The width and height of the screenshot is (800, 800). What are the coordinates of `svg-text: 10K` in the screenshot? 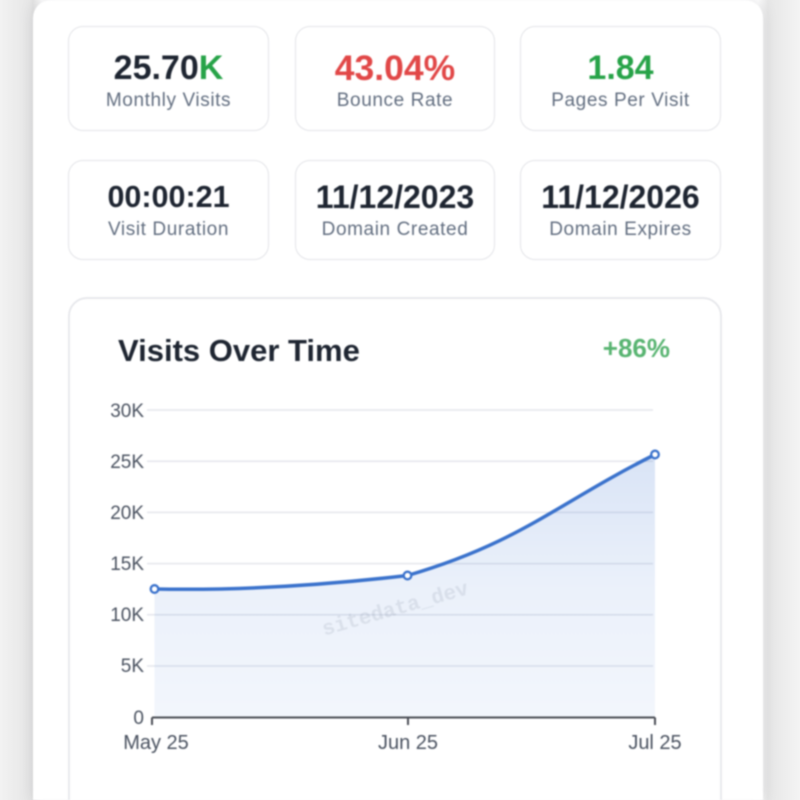 It's located at (127, 615).